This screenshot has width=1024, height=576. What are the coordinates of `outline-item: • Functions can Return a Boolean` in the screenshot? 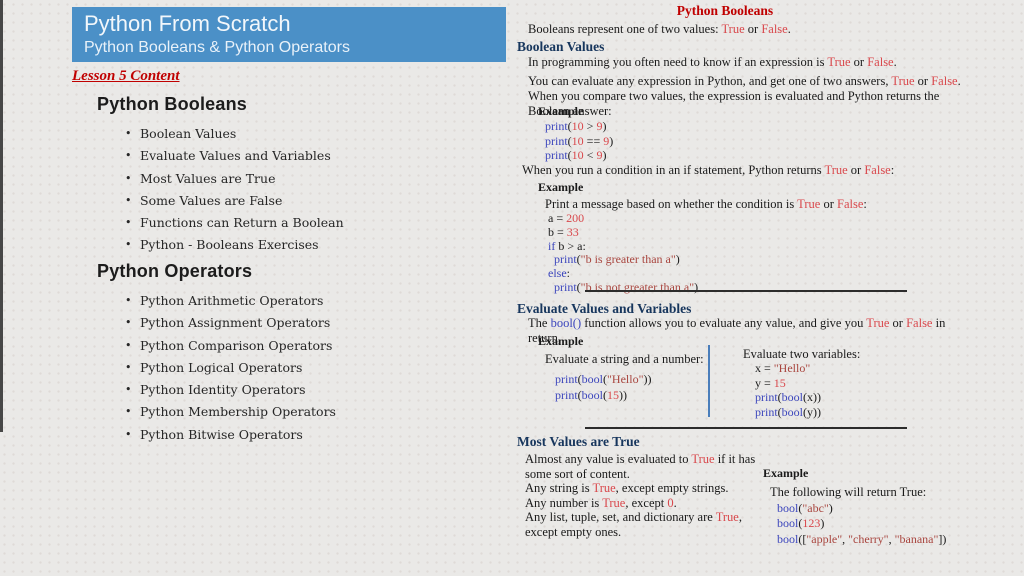 It's located at (220, 223).